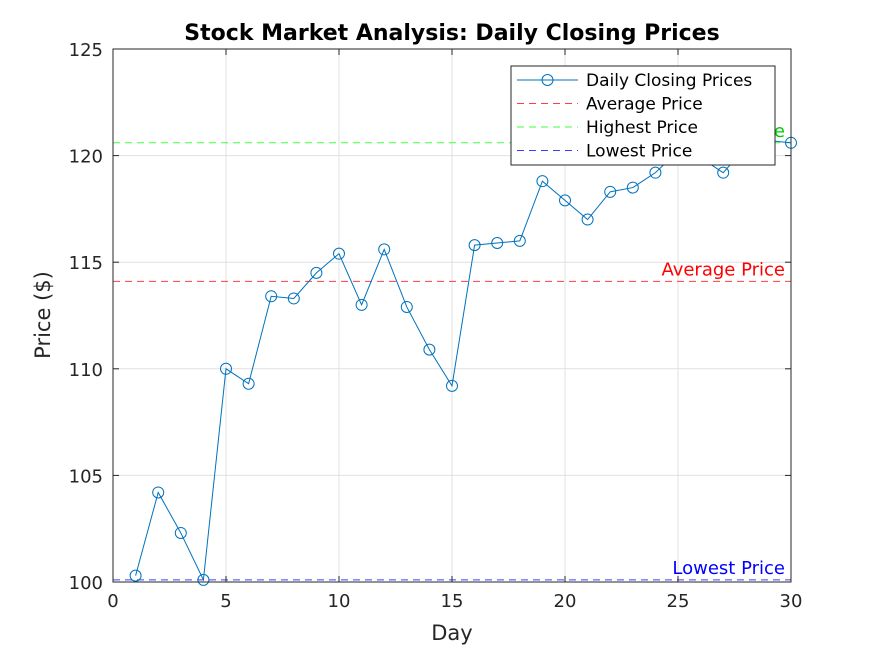 The image size is (874, 655). What do you see at coordinates (86, 583) in the screenshot?
I see `y-tick-label: 100` at bounding box center [86, 583].